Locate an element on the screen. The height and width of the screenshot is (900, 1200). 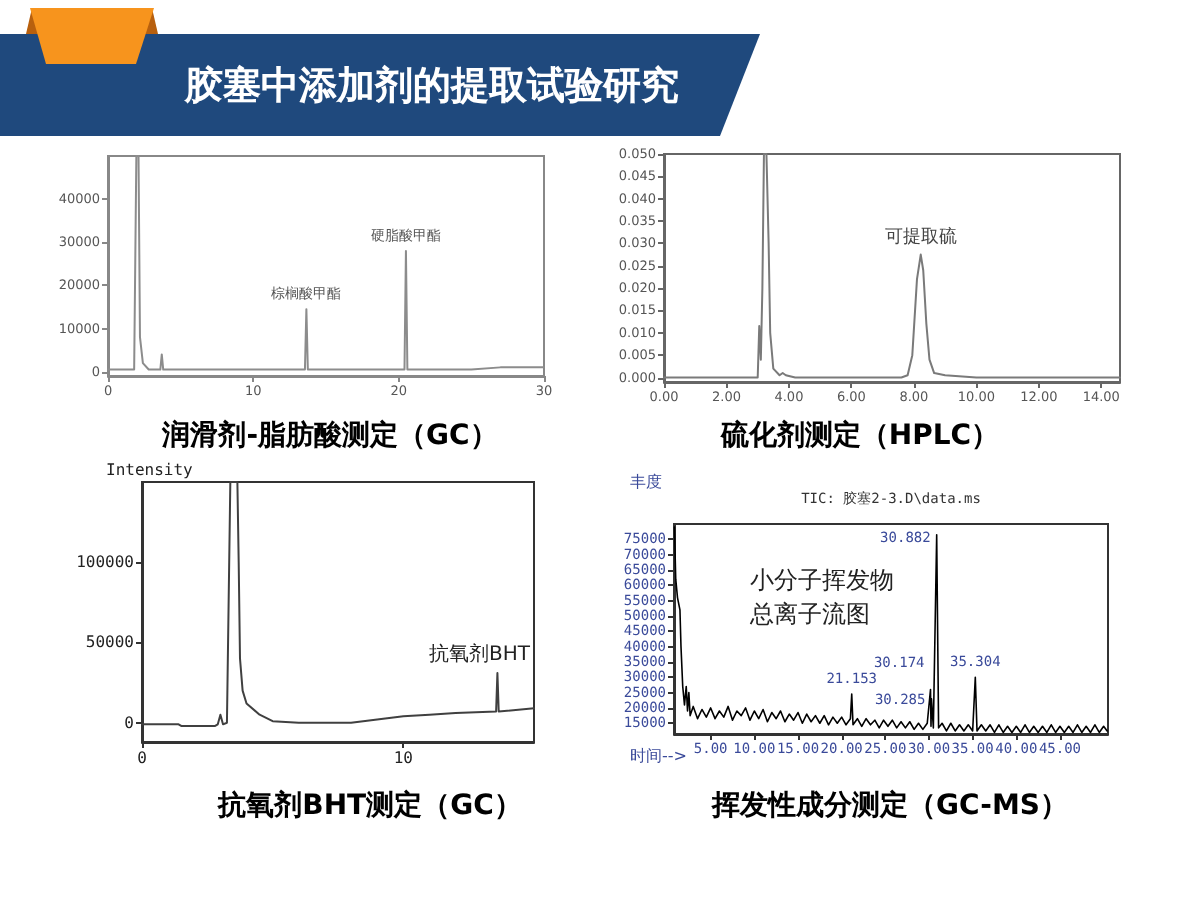
annotation: 可提取硫 is located at coordinates (920, 236).